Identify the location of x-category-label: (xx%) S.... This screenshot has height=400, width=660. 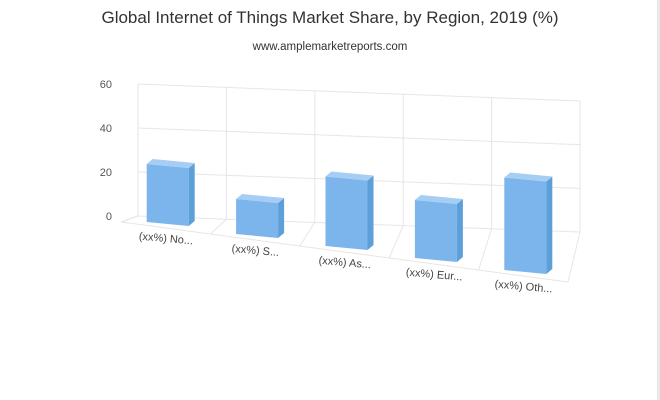
(255, 251).